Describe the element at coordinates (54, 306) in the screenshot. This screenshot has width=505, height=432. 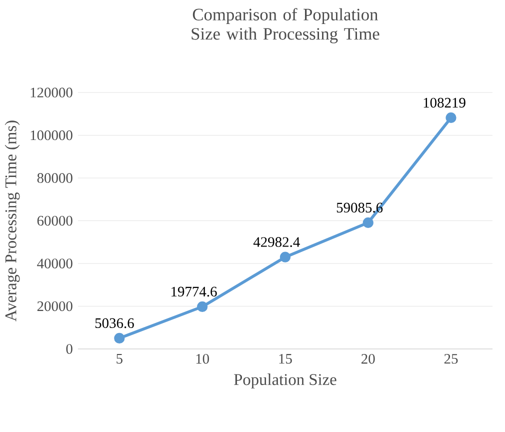
I see `y-tick-label: 20000` at that location.